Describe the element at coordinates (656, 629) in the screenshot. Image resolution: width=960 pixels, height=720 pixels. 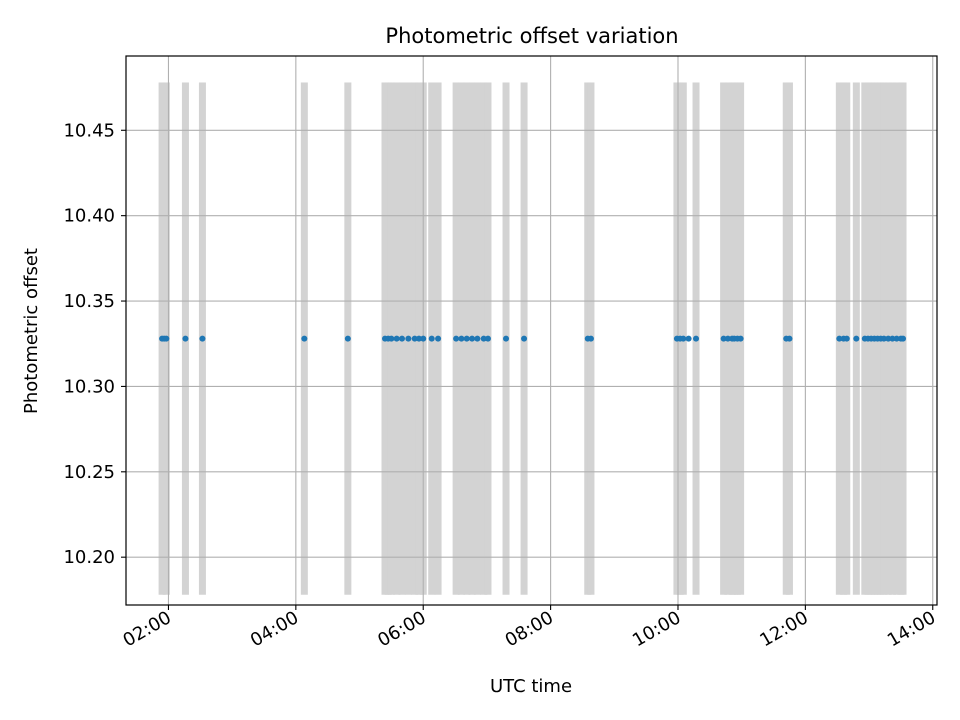
I see `x-tick-label: 10:00` at that location.